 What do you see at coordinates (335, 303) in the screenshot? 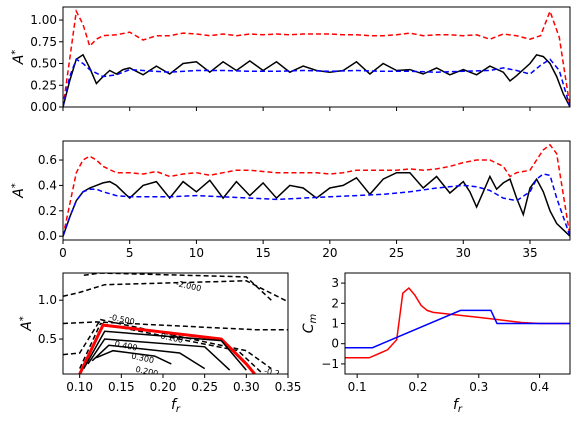
I see `y-tick-label: 2` at bounding box center [335, 303].